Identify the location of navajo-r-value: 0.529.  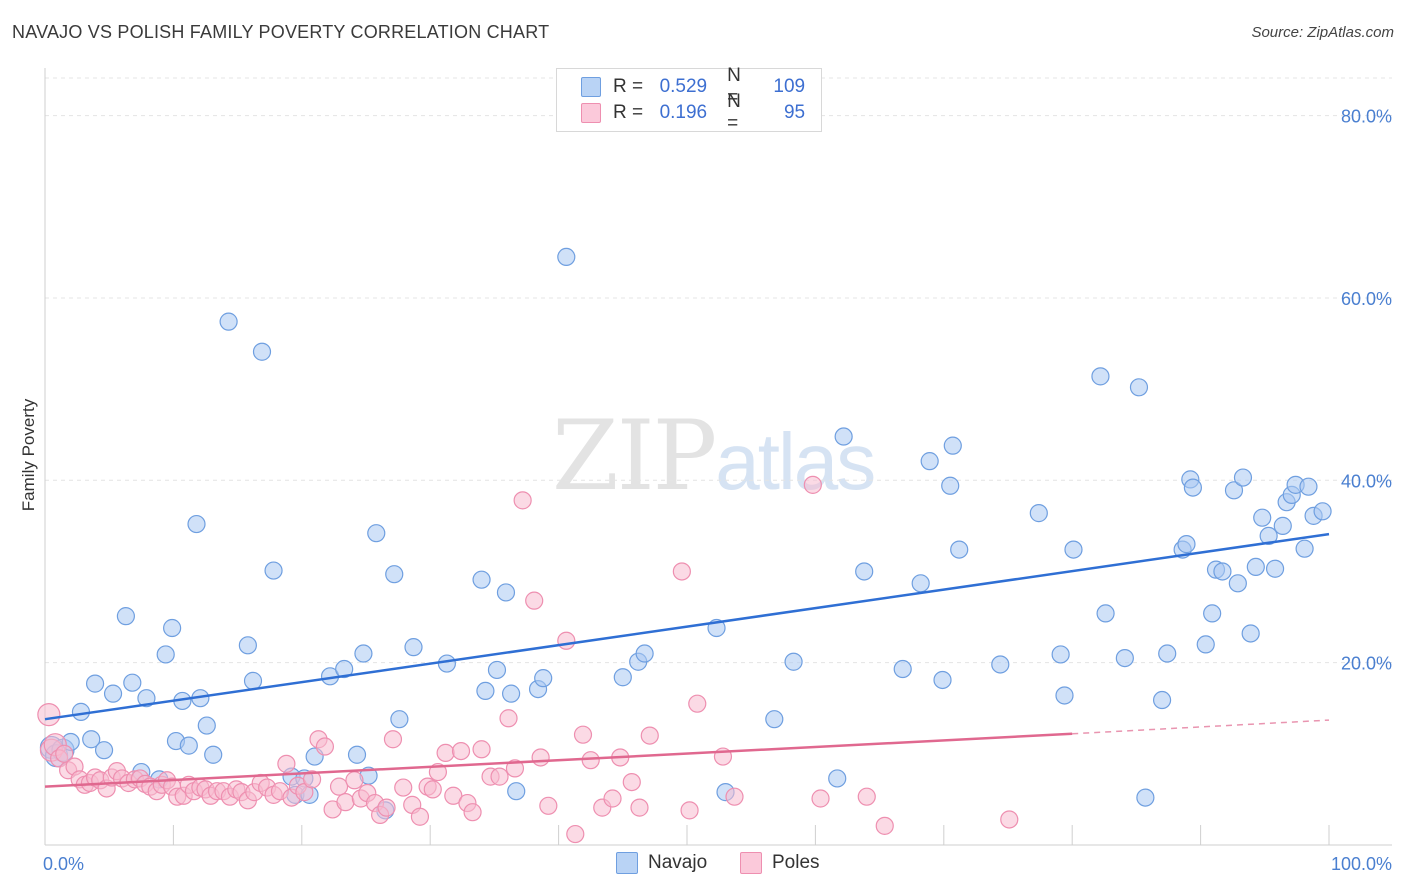
(683, 86).